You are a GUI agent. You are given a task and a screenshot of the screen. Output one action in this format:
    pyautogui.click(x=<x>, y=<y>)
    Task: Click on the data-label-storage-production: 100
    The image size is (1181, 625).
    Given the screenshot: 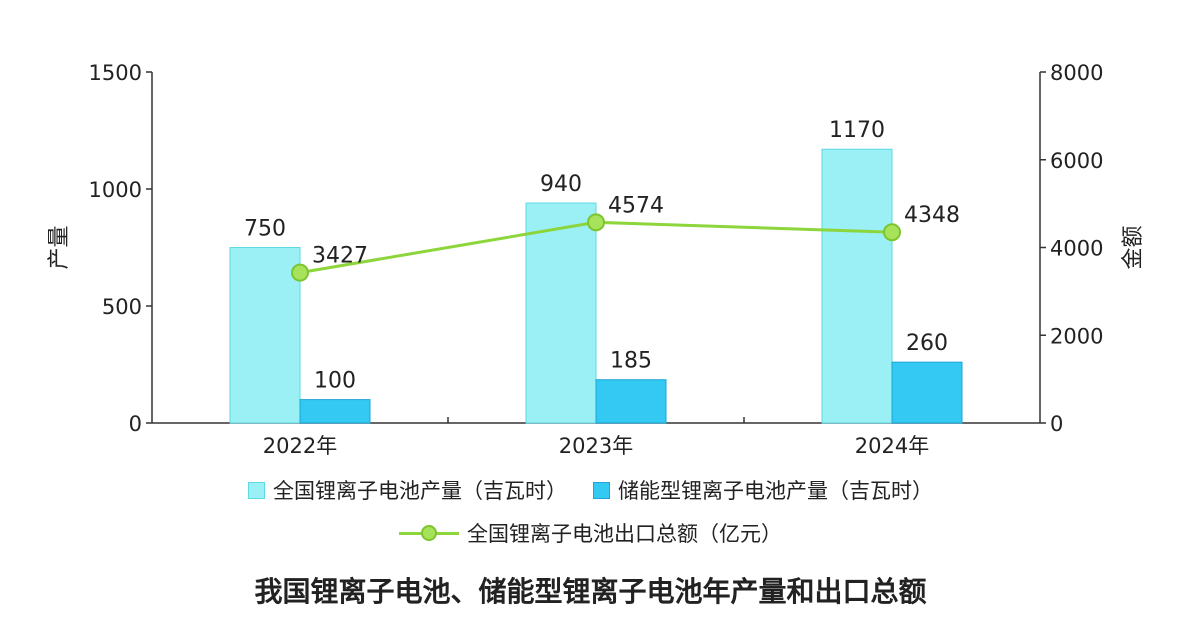 What is the action you would take?
    pyautogui.click(x=335, y=381)
    